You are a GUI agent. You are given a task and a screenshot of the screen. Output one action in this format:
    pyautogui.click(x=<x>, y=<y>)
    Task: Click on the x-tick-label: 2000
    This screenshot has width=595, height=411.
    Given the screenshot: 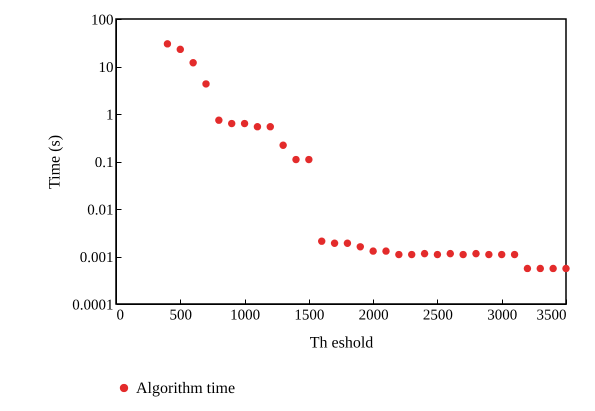 What is the action you would take?
    pyautogui.click(x=373, y=316)
    